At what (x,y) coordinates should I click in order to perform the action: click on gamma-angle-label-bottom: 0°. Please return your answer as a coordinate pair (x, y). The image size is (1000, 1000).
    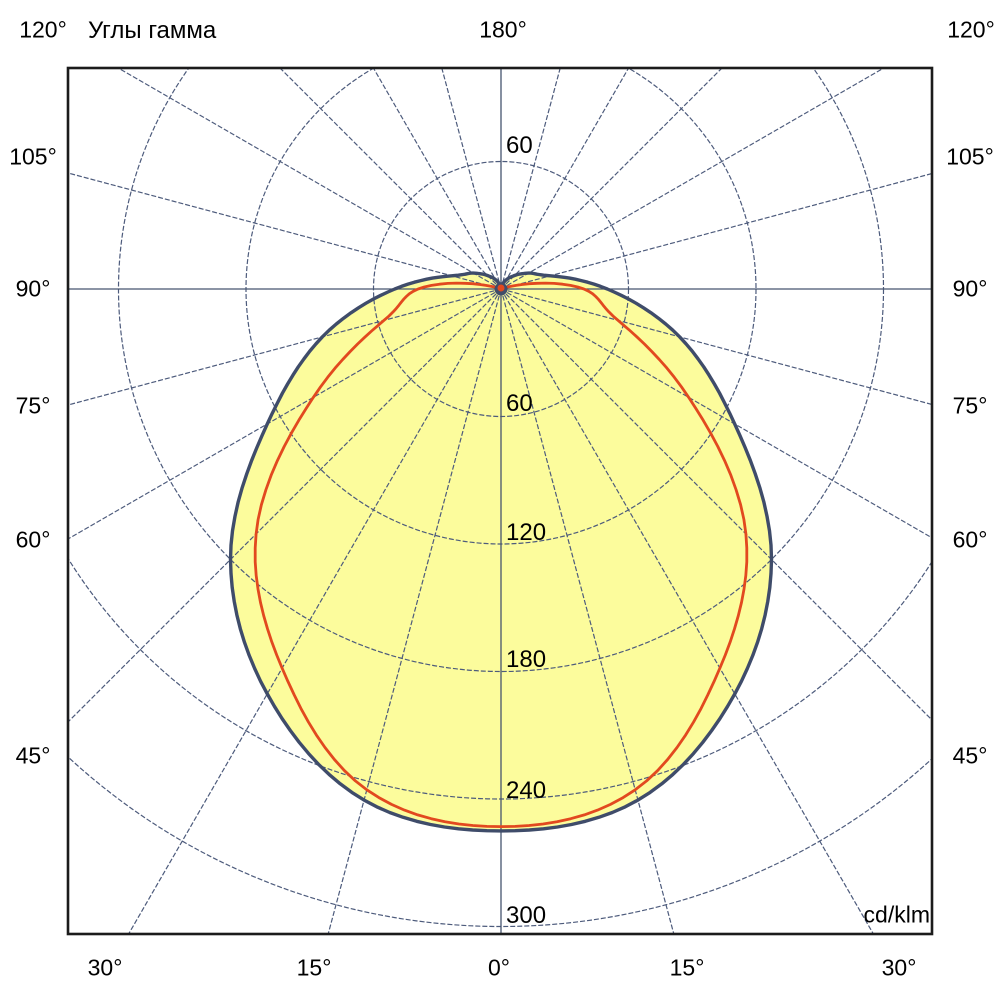
    Looking at the image, I should click on (499, 967).